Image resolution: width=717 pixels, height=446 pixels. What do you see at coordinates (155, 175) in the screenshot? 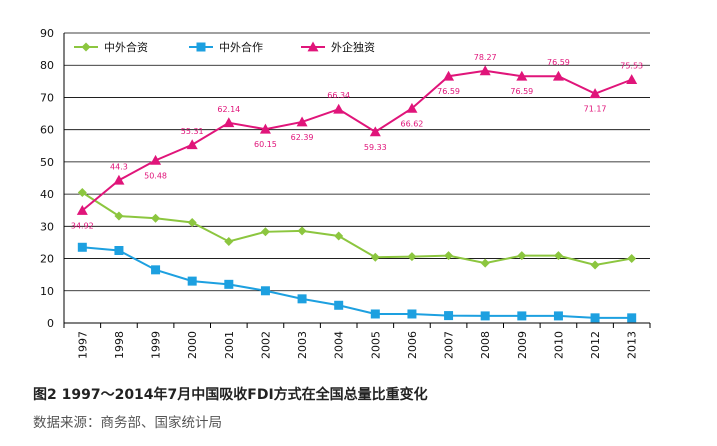
I see `data-label: 50.48` at bounding box center [155, 175].